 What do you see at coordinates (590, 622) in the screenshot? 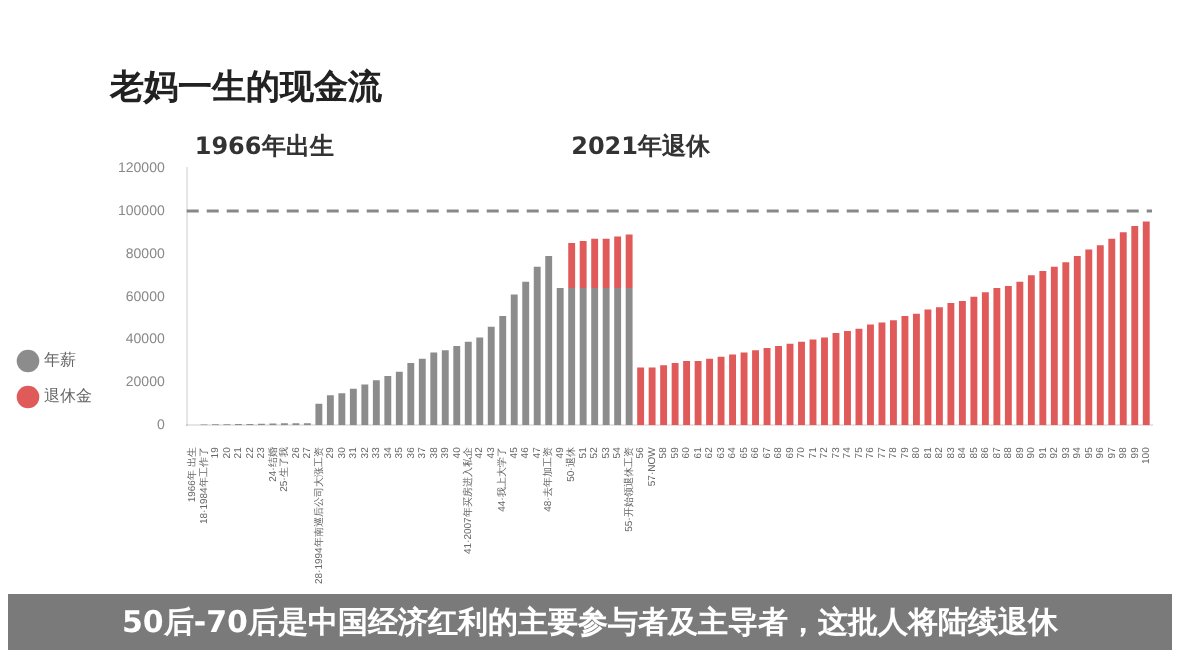
I see `text: 50后-70后是中国经济红利的主要参与者及主导者，这批人将陆续退休` at bounding box center [590, 622].